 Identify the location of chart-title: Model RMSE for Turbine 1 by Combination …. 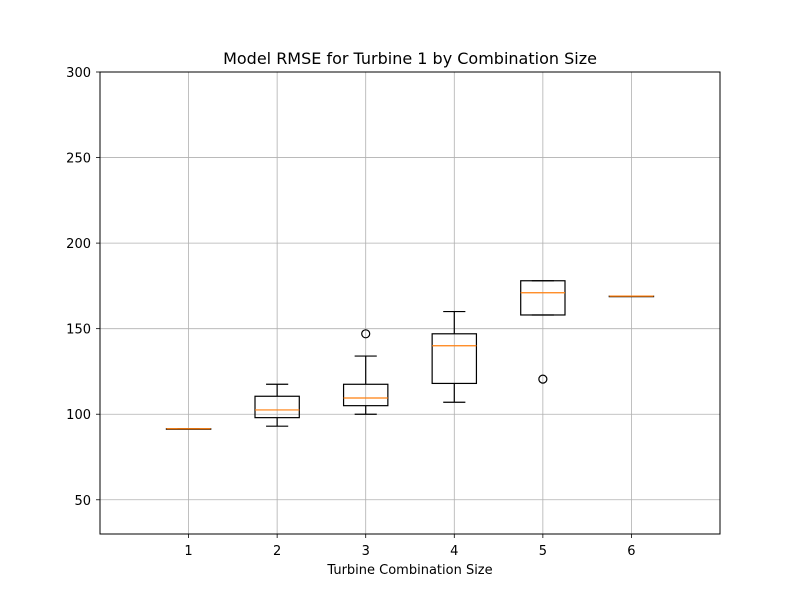
(410, 58).